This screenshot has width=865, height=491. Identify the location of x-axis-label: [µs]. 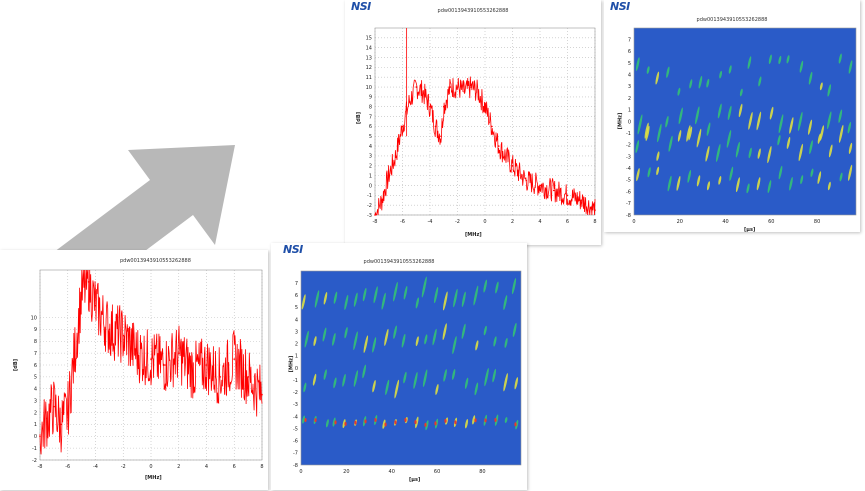
(415, 480).